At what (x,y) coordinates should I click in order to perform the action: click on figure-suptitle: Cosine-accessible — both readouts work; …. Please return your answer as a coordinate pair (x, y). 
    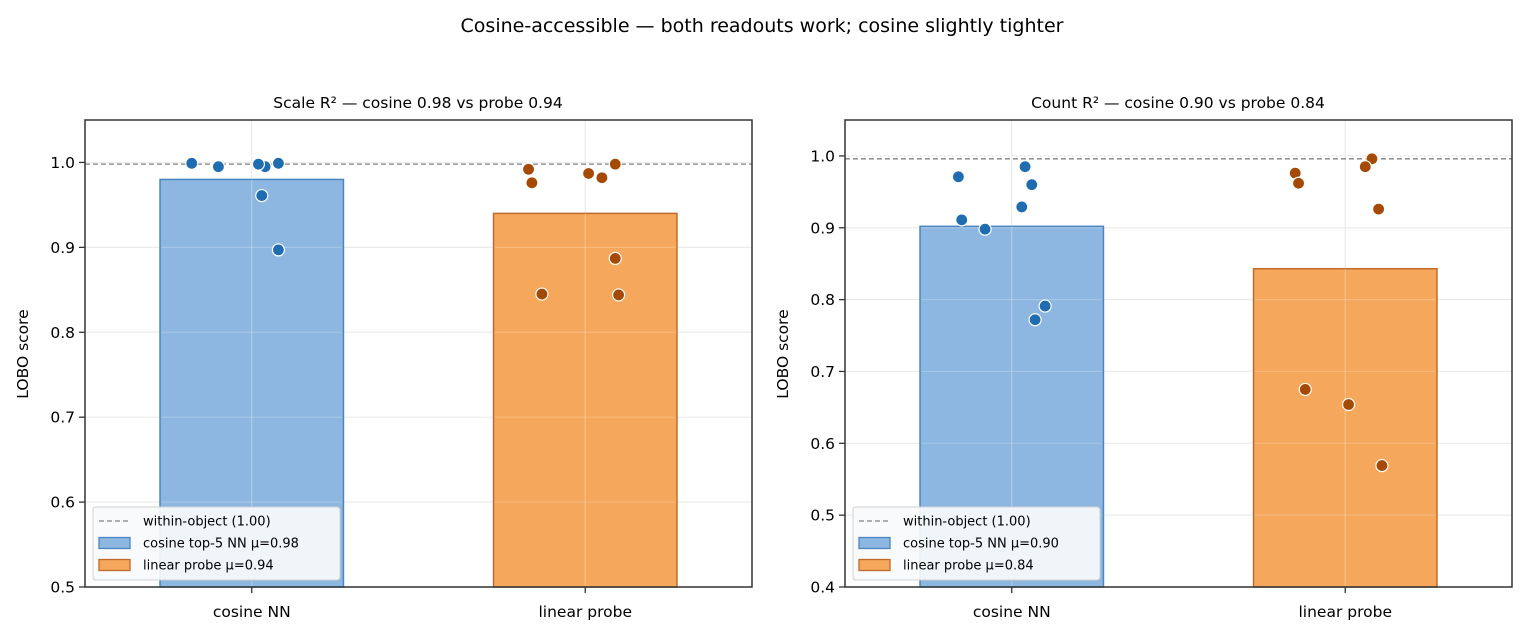
    Looking at the image, I should click on (762, 26).